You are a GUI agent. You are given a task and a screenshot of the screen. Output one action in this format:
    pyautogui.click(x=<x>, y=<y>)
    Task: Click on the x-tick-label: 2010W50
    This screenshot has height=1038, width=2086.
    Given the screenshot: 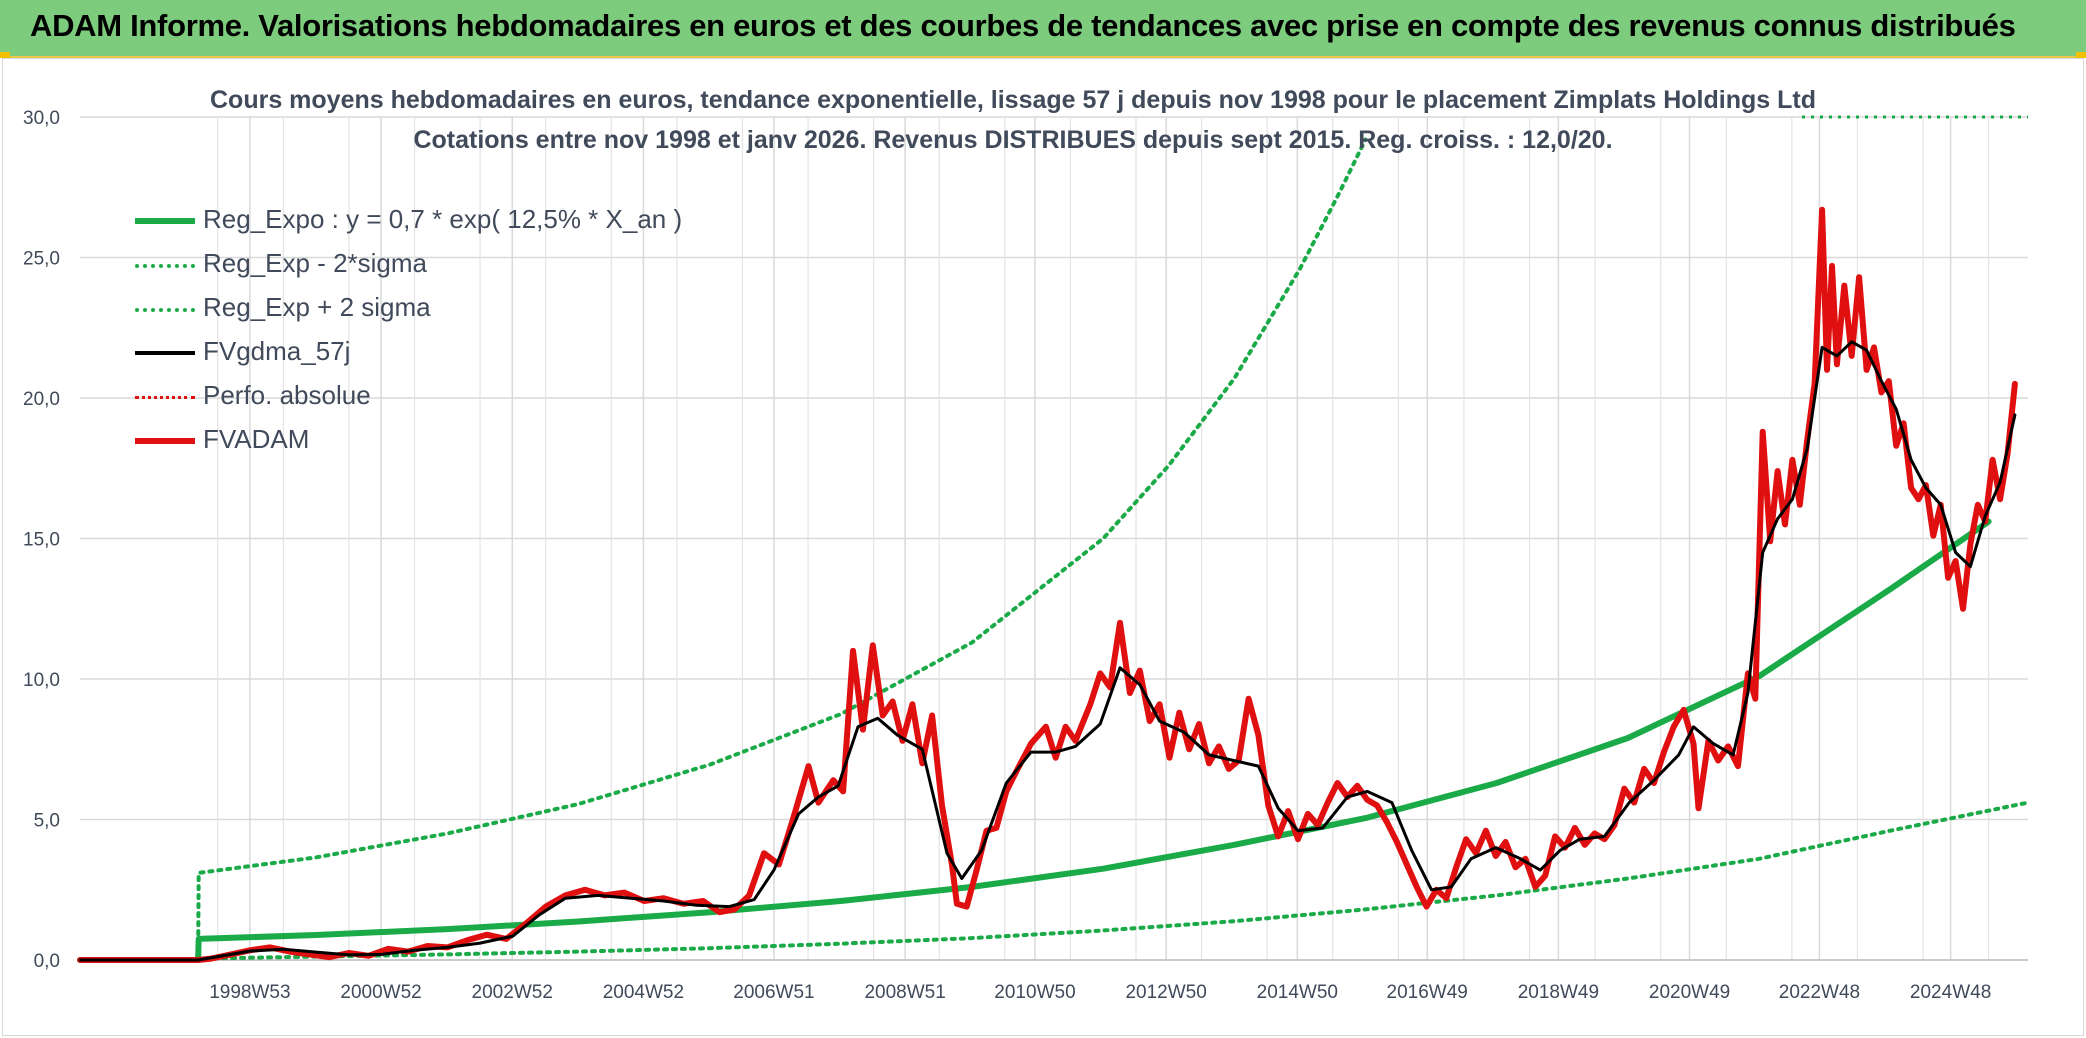 What is the action you would take?
    pyautogui.click(x=1034, y=992)
    